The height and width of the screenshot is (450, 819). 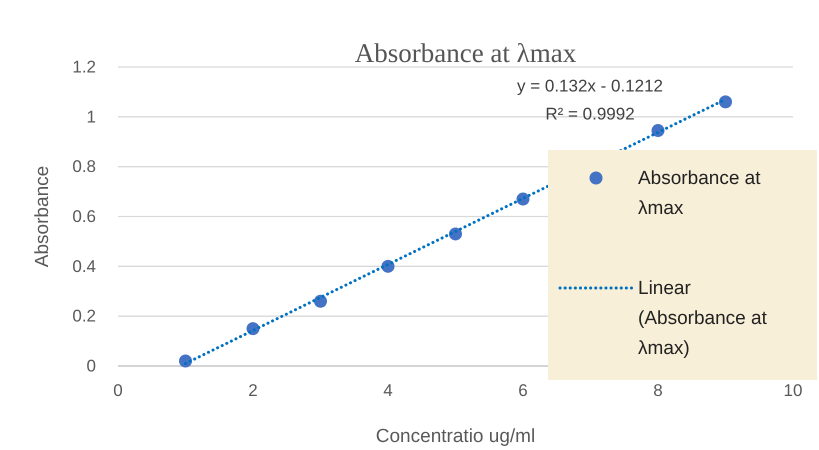 I want to click on legend-label: Linear (Absorbance at λmax), so click(x=703, y=318).